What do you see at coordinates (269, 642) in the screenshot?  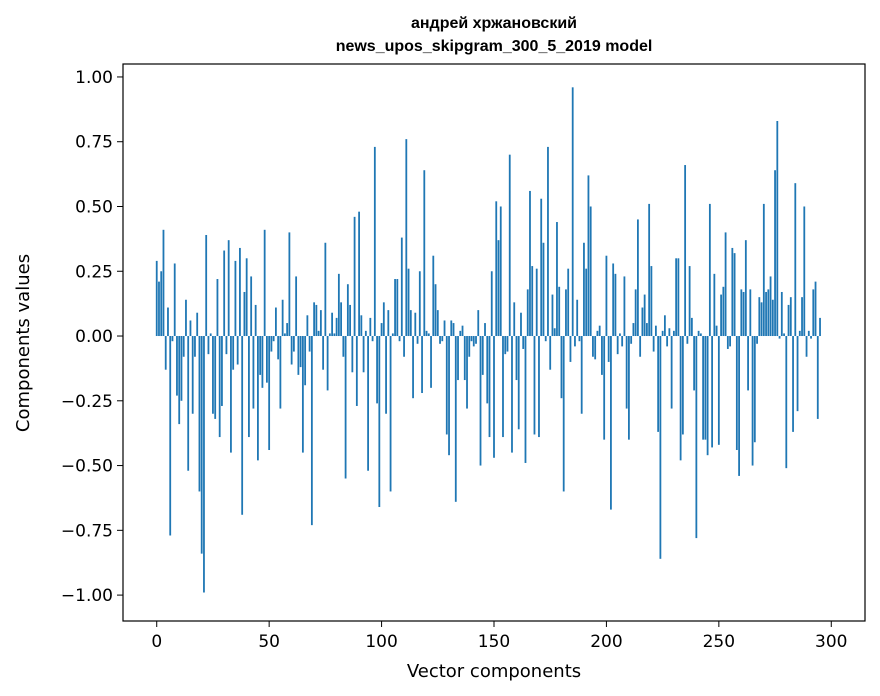 I see `x-tick-label: 50` at bounding box center [269, 642].